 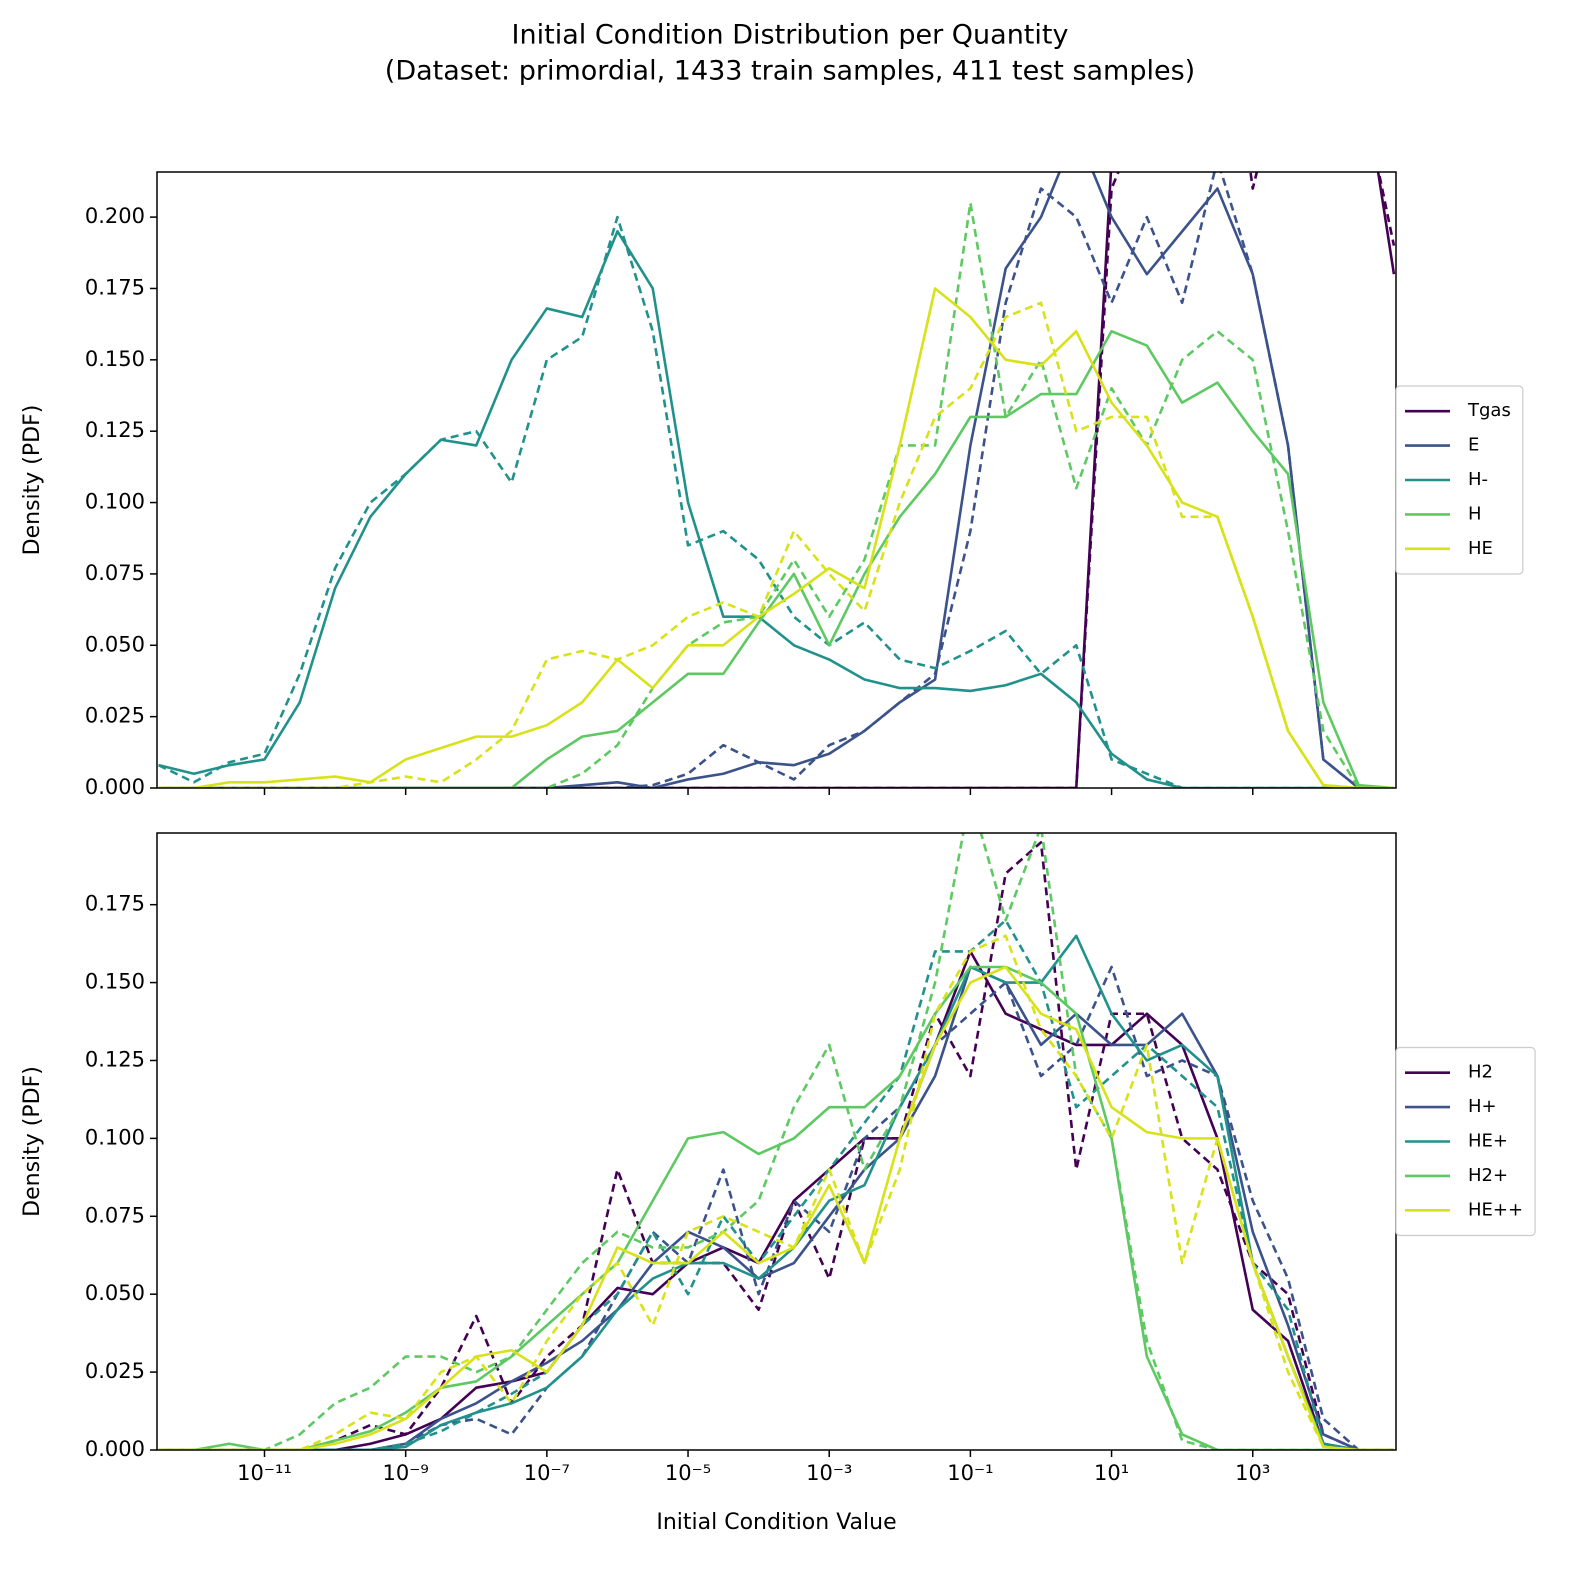 I want to click on x-tick-label: 10⁻³, so click(x=829, y=1473).